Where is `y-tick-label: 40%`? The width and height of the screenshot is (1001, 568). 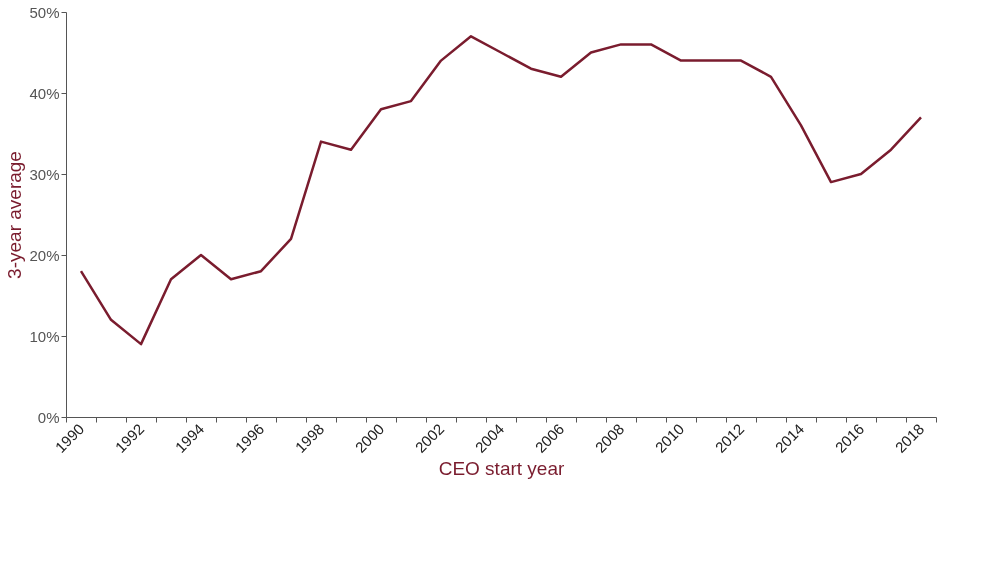 y-tick-label: 40% is located at coordinates (44, 93).